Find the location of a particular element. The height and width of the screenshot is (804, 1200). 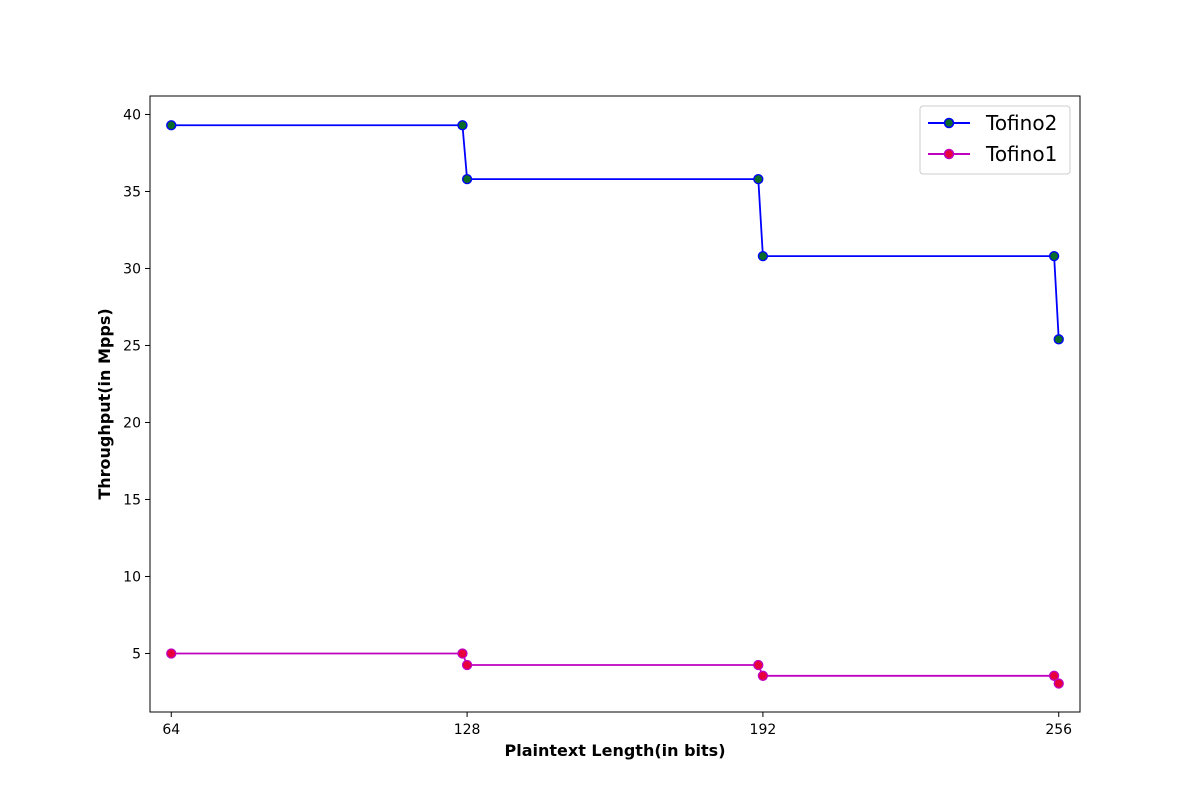

legend-marker-tofino2 is located at coordinates (949, 123).